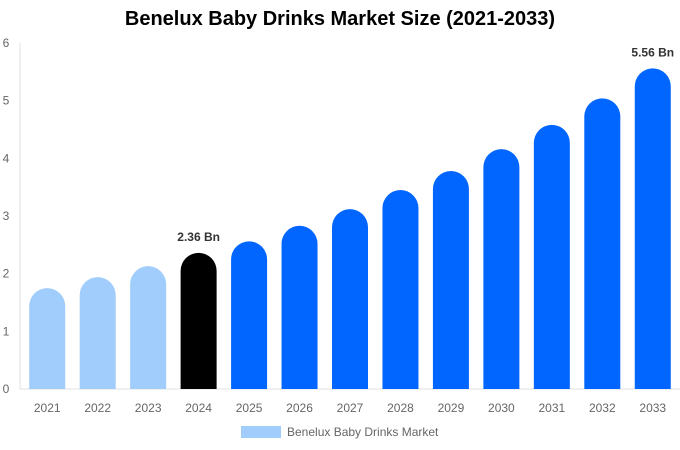 This screenshot has width=680, height=450. I want to click on bar-2023, so click(148, 327).